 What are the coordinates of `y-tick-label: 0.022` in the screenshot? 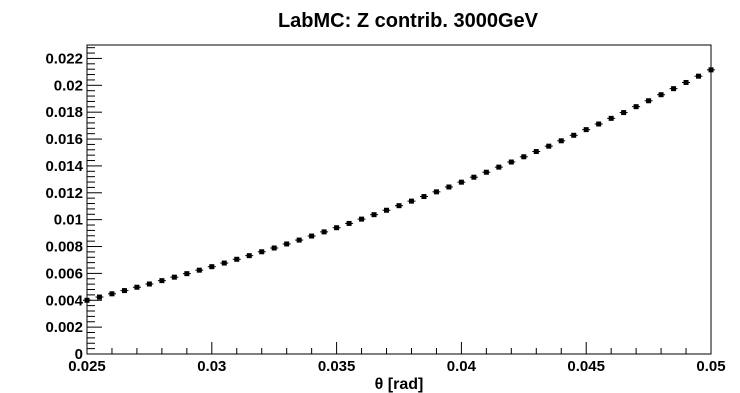 It's located at (64, 58).